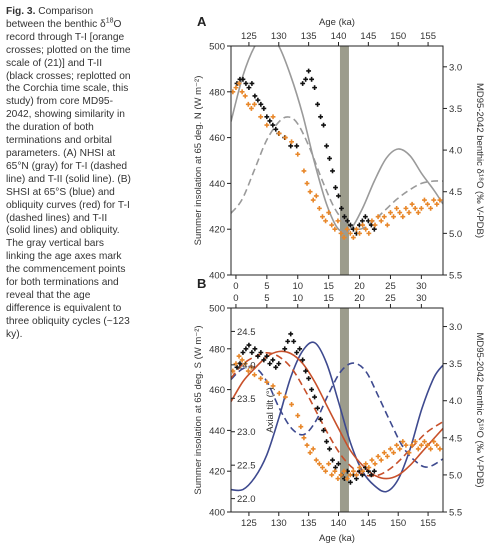 This screenshot has height=553, width=499. What do you see at coordinates (428, 36) in the screenshot?
I see `panel-a-top-tick-label: 155` at bounding box center [428, 36].